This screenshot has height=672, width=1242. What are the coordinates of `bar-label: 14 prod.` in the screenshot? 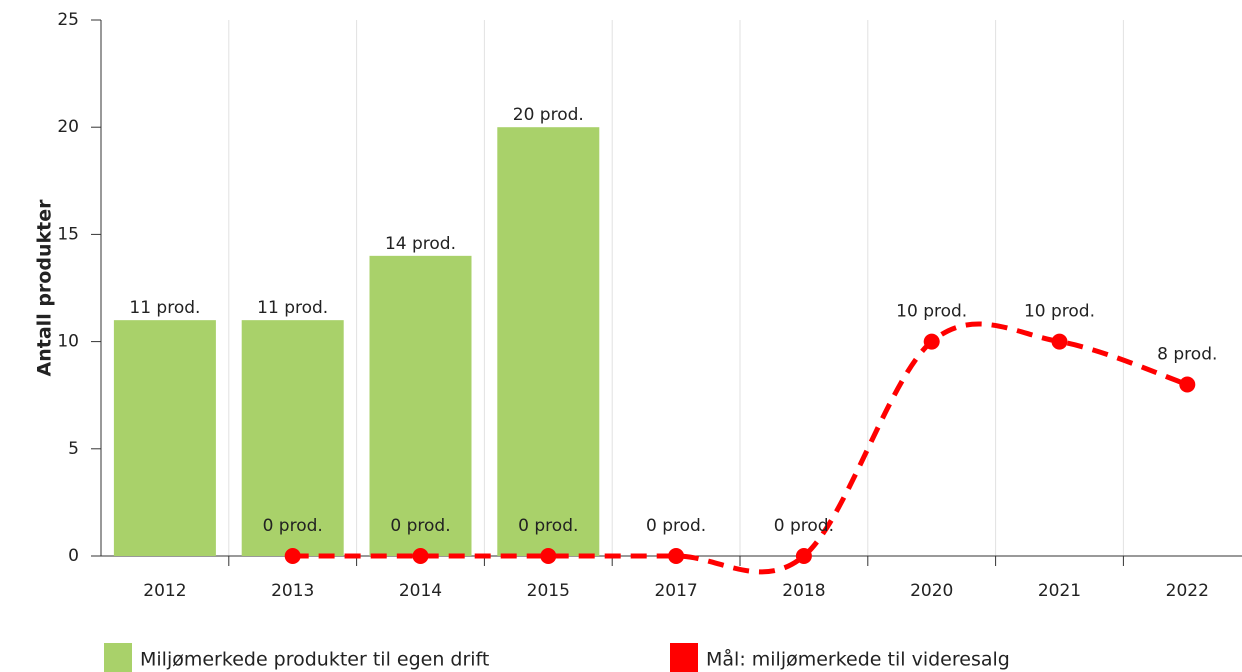 It's located at (420, 244).